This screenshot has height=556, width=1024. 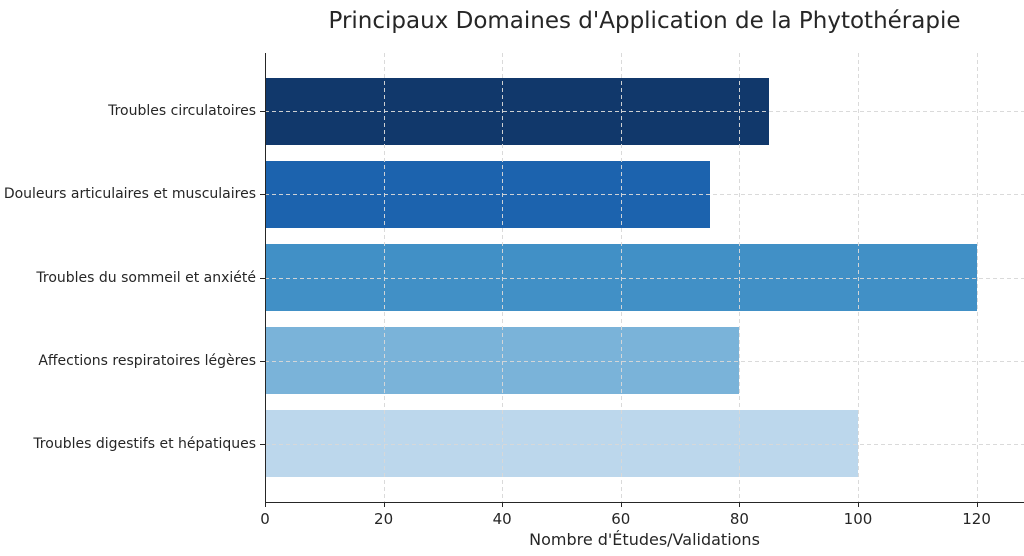 What do you see at coordinates (182, 111) in the screenshot?
I see `y-tick-label: Troubles circulatoires` at bounding box center [182, 111].